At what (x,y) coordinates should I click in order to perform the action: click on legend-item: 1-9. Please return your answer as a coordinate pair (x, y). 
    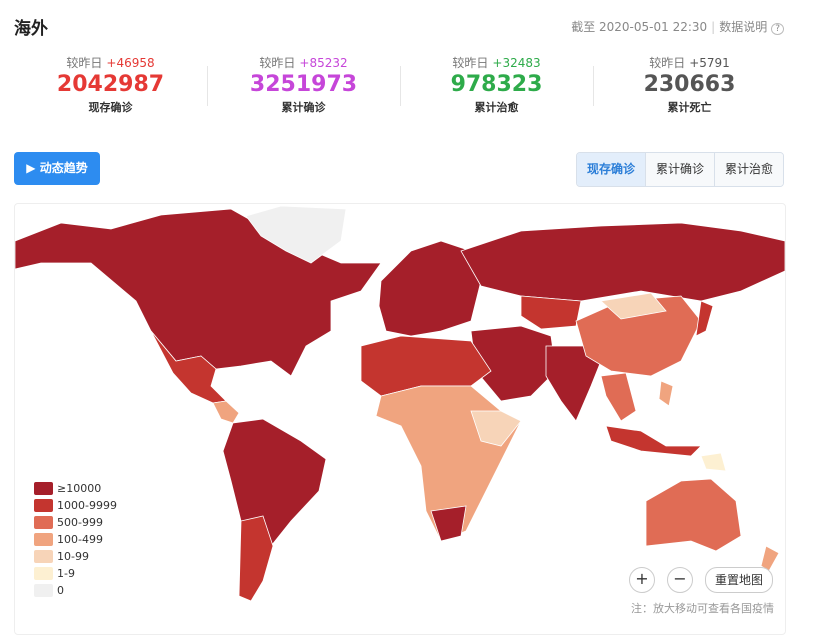
    Looking at the image, I should click on (75, 573).